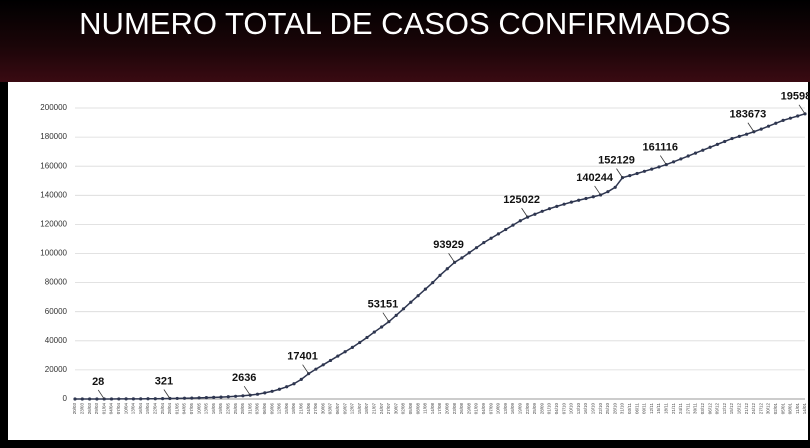 The height and width of the screenshot is (448, 810). I want to click on x-tick-label: 30/07, so click(395, 409).